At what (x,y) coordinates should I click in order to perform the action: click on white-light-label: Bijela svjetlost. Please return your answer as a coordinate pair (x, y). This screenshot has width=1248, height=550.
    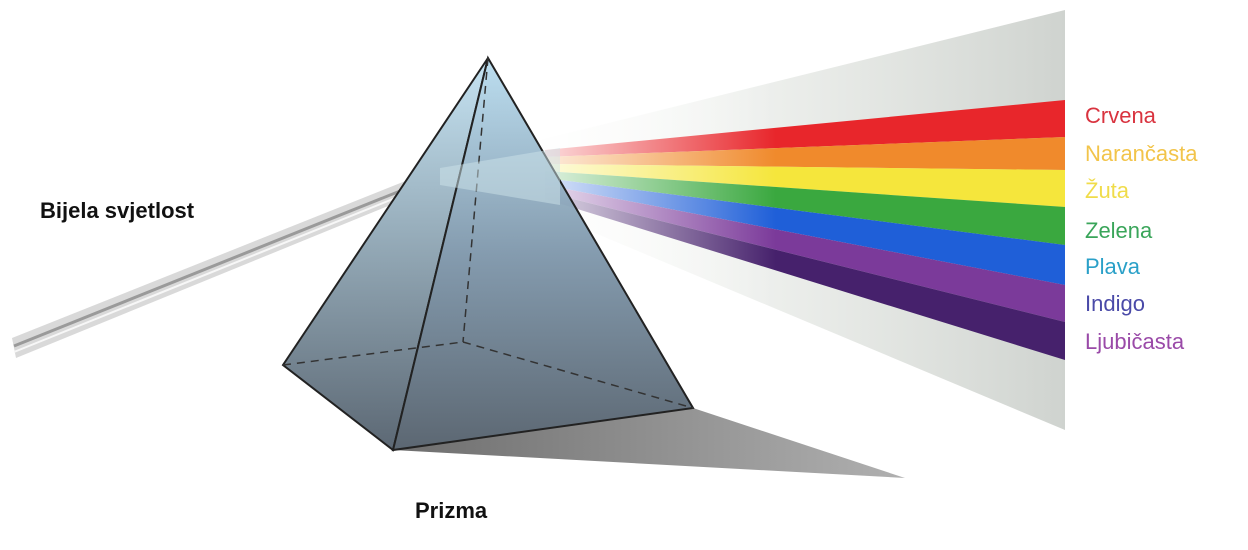
    Looking at the image, I should click on (117, 210).